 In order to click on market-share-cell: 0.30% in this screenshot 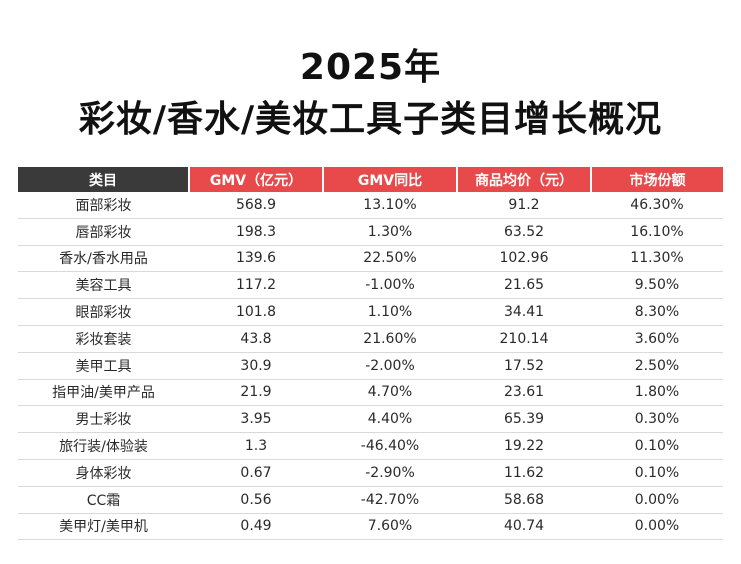, I will do `click(657, 419)`.